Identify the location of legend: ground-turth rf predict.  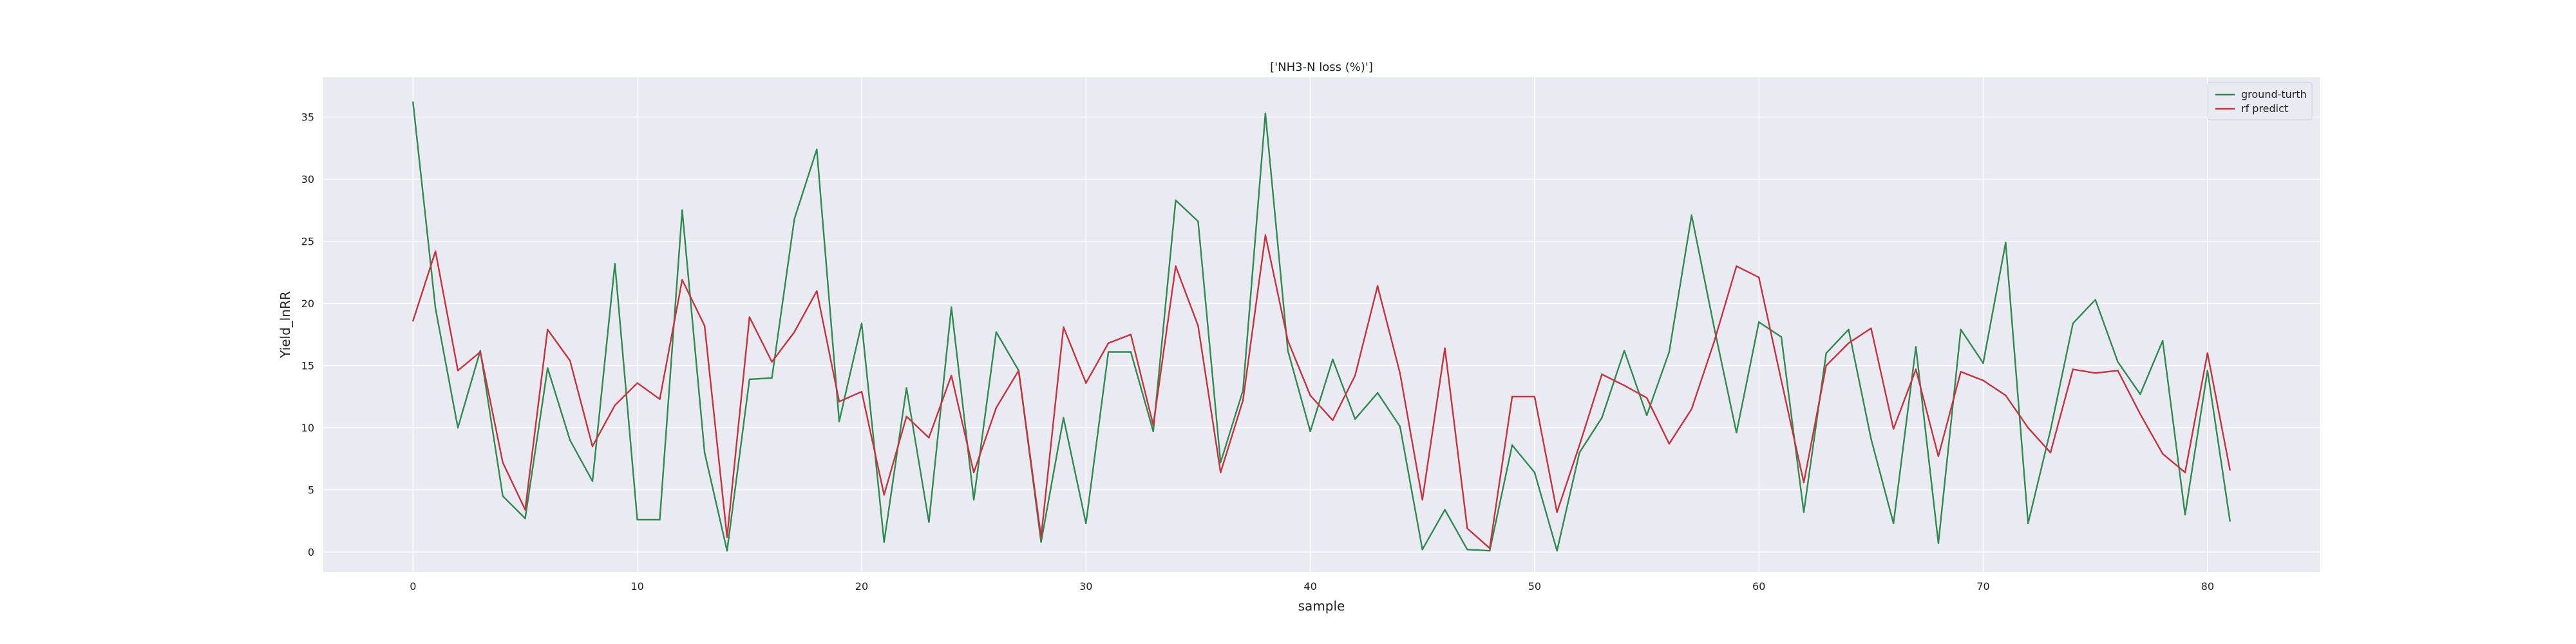
(2260, 101).